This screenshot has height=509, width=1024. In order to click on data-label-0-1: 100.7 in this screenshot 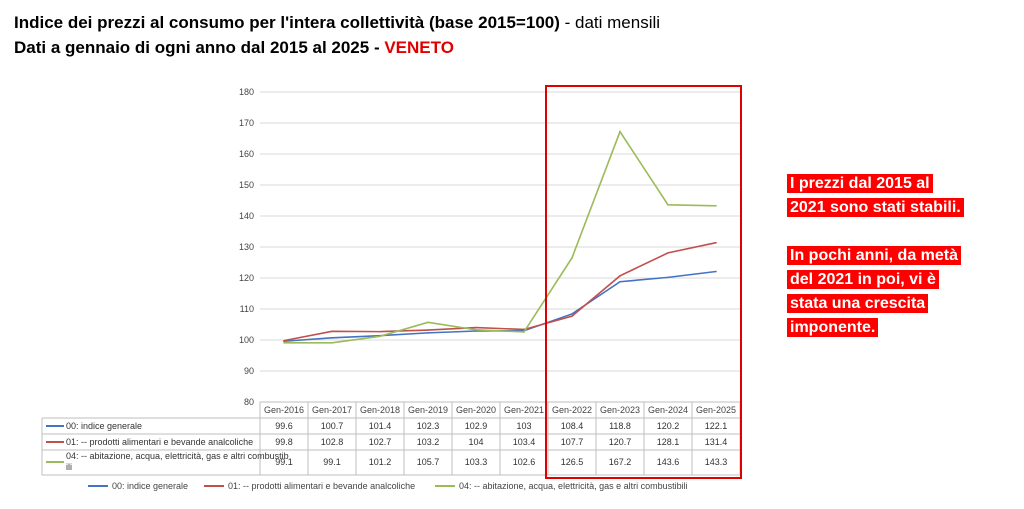, I will do `click(332, 426)`.